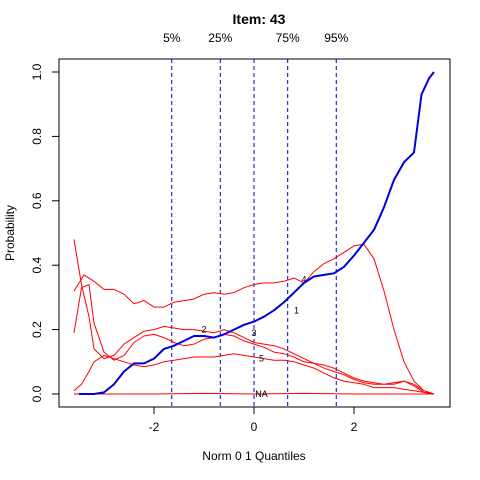 The image size is (480, 480). Describe the element at coordinates (10, 233) in the screenshot. I see `y-axis-label: Probability` at that location.